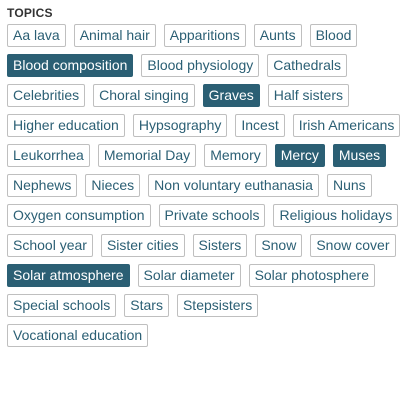 This screenshot has width=413, height=403. I want to click on topic-tag: Religious holidays, so click(336, 215).